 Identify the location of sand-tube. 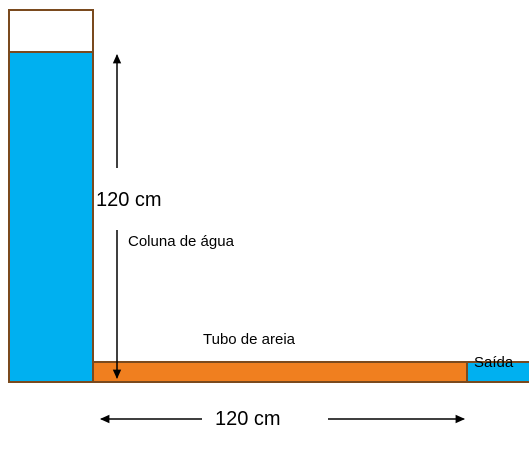
(280, 372).